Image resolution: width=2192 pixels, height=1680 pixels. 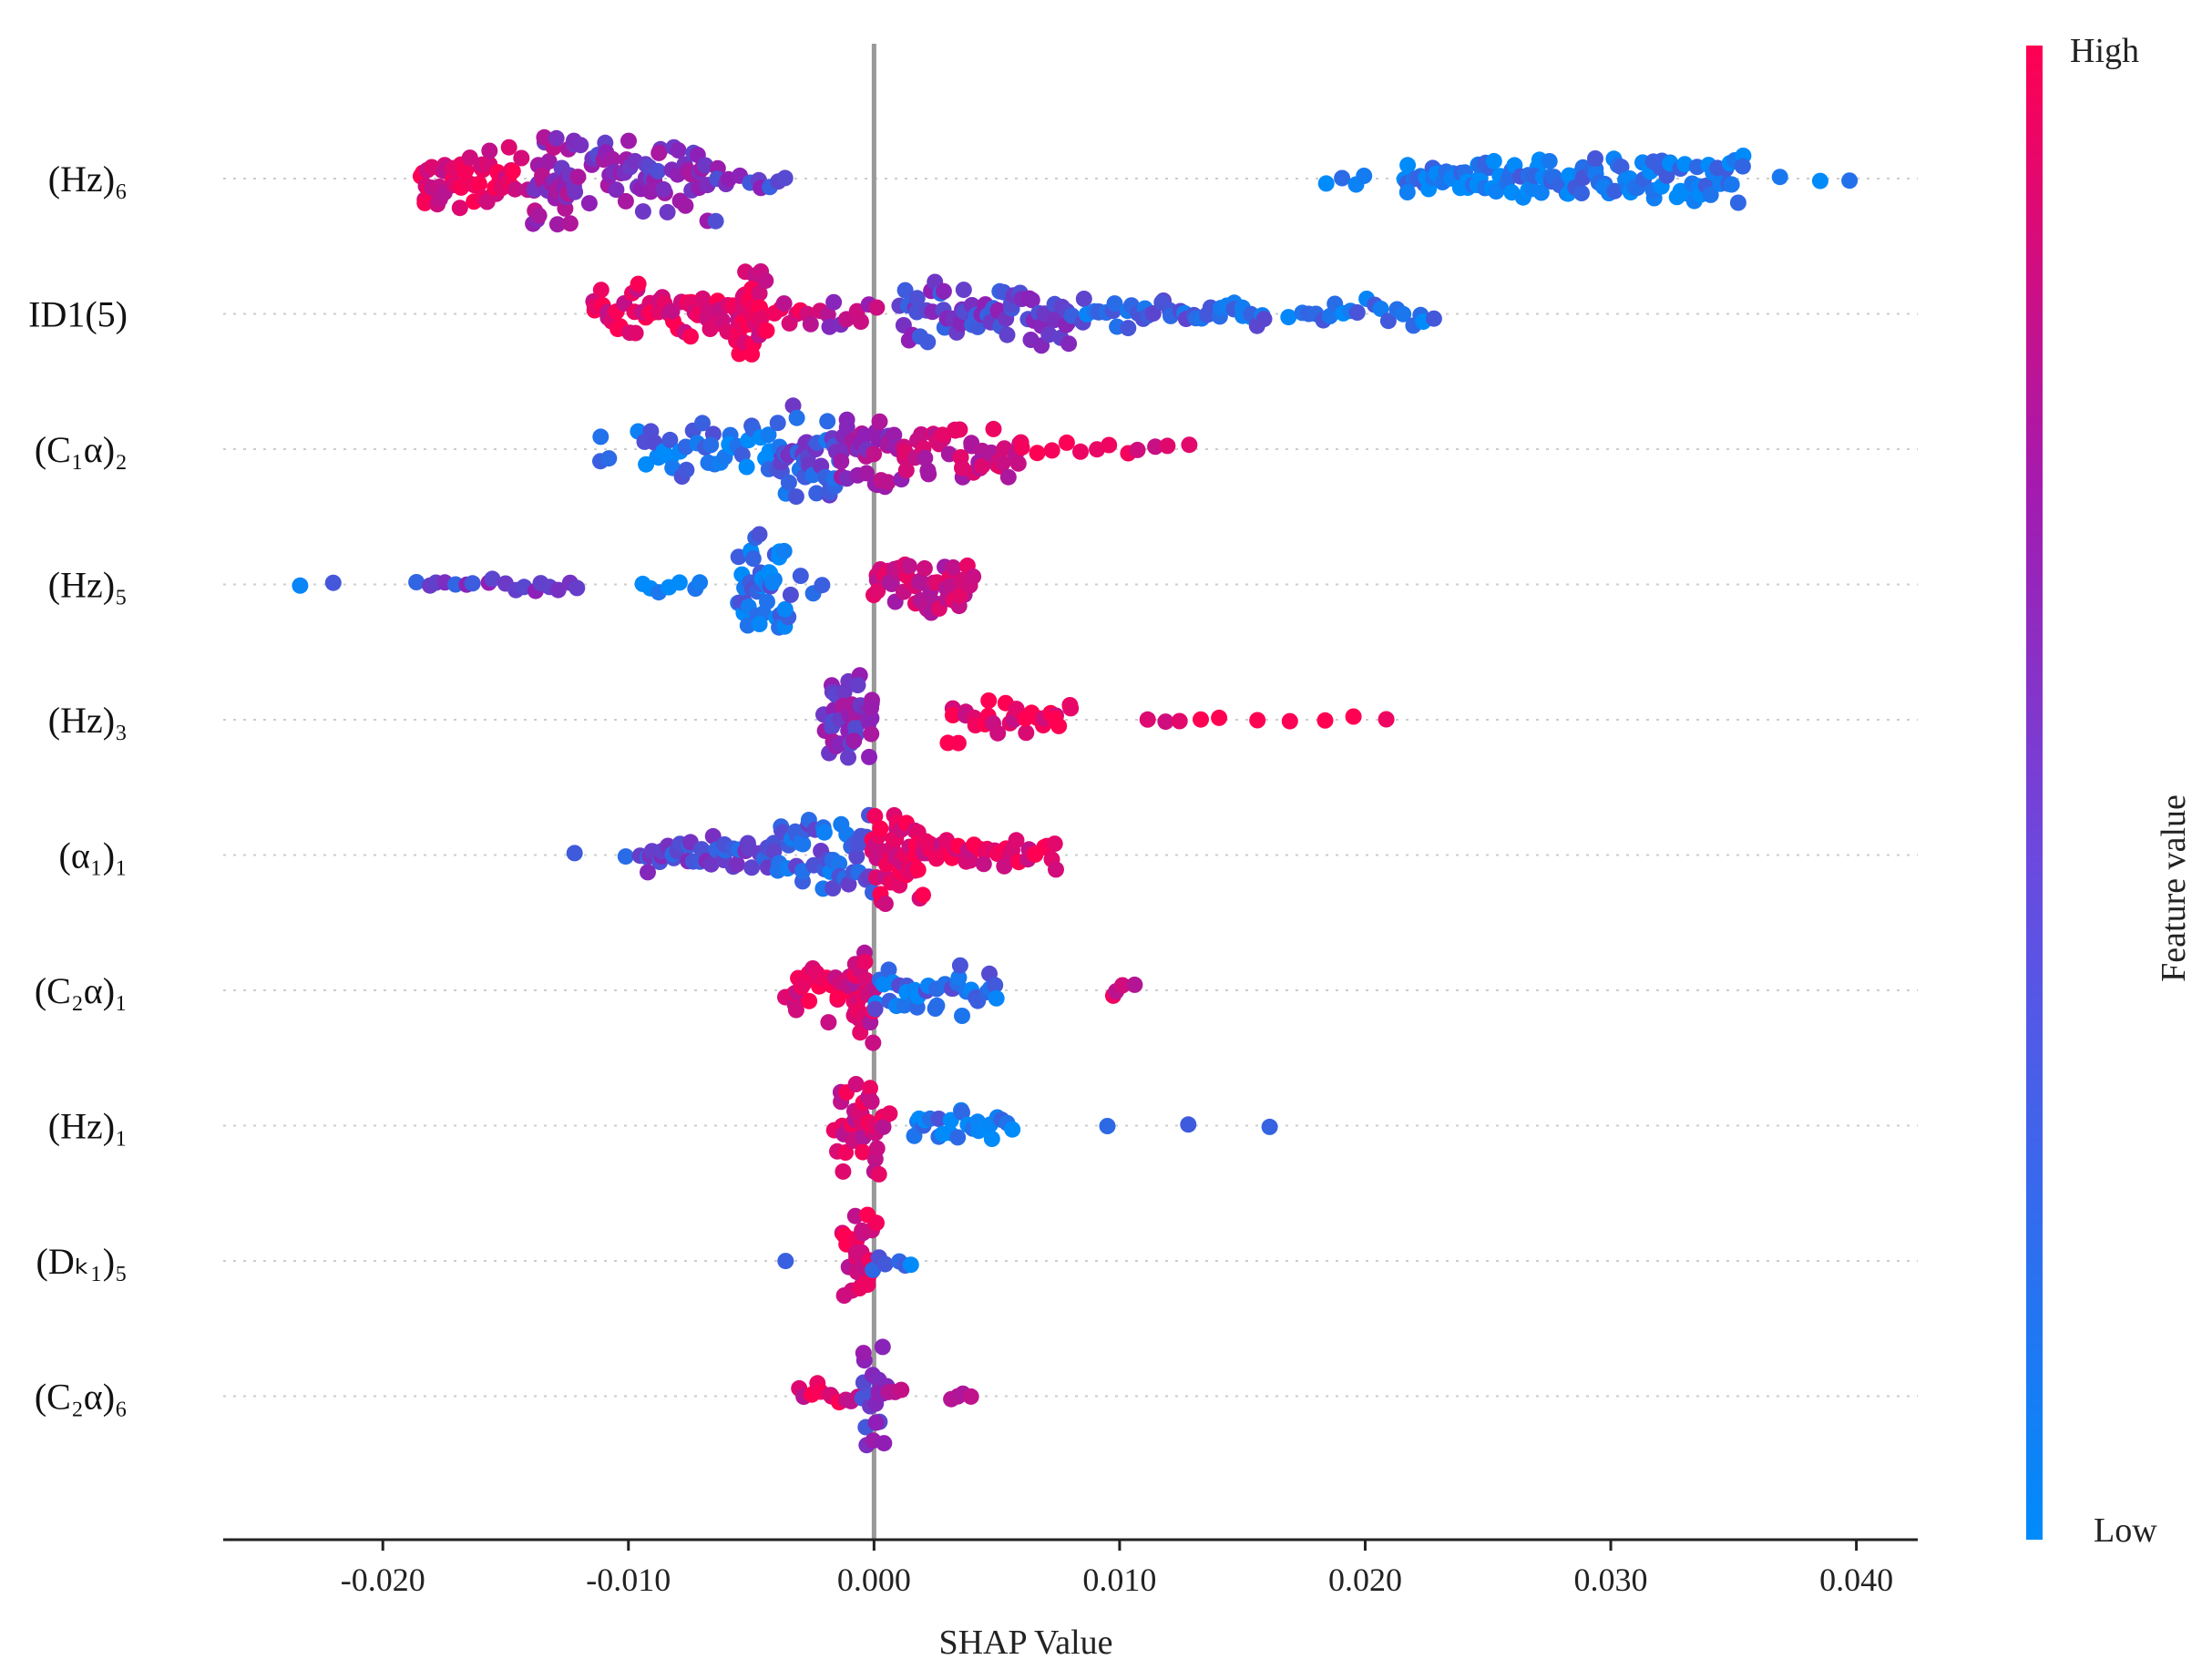 I want to click on x-tick-label: 0.010, so click(x=1119, y=1580).